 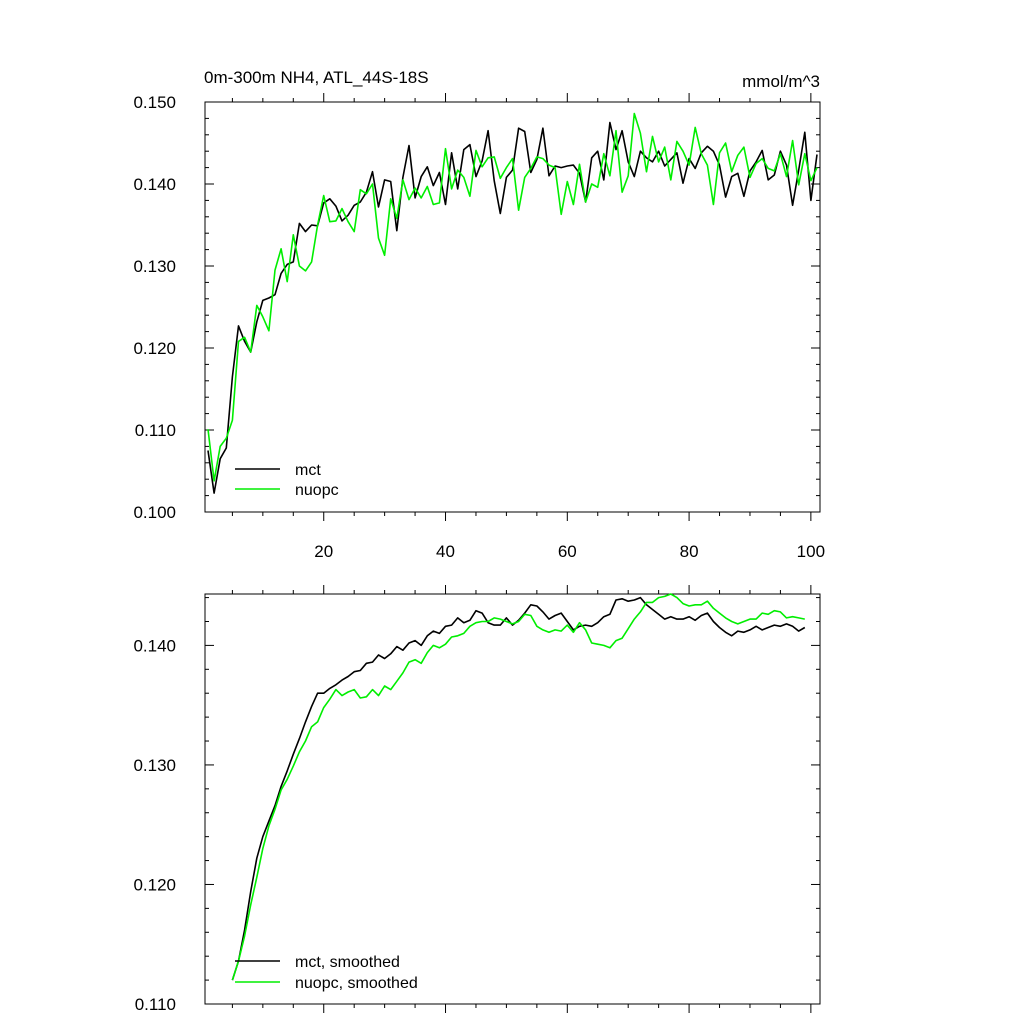 What do you see at coordinates (155, 1004) in the screenshot?
I see `bottom-y-tick-label: 0.110` at bounding box center [155, 1004].